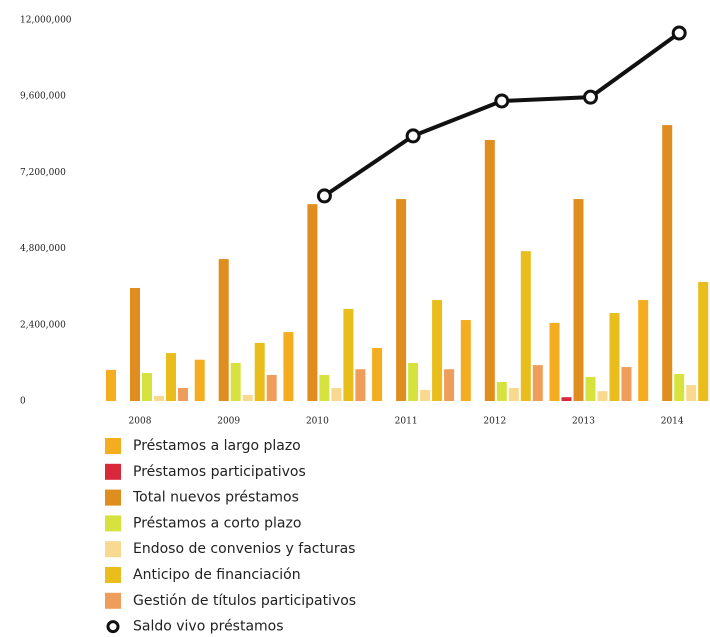 The image size is (710, 637). I want to click on x-tick-label: 2012, so click(494, 422).